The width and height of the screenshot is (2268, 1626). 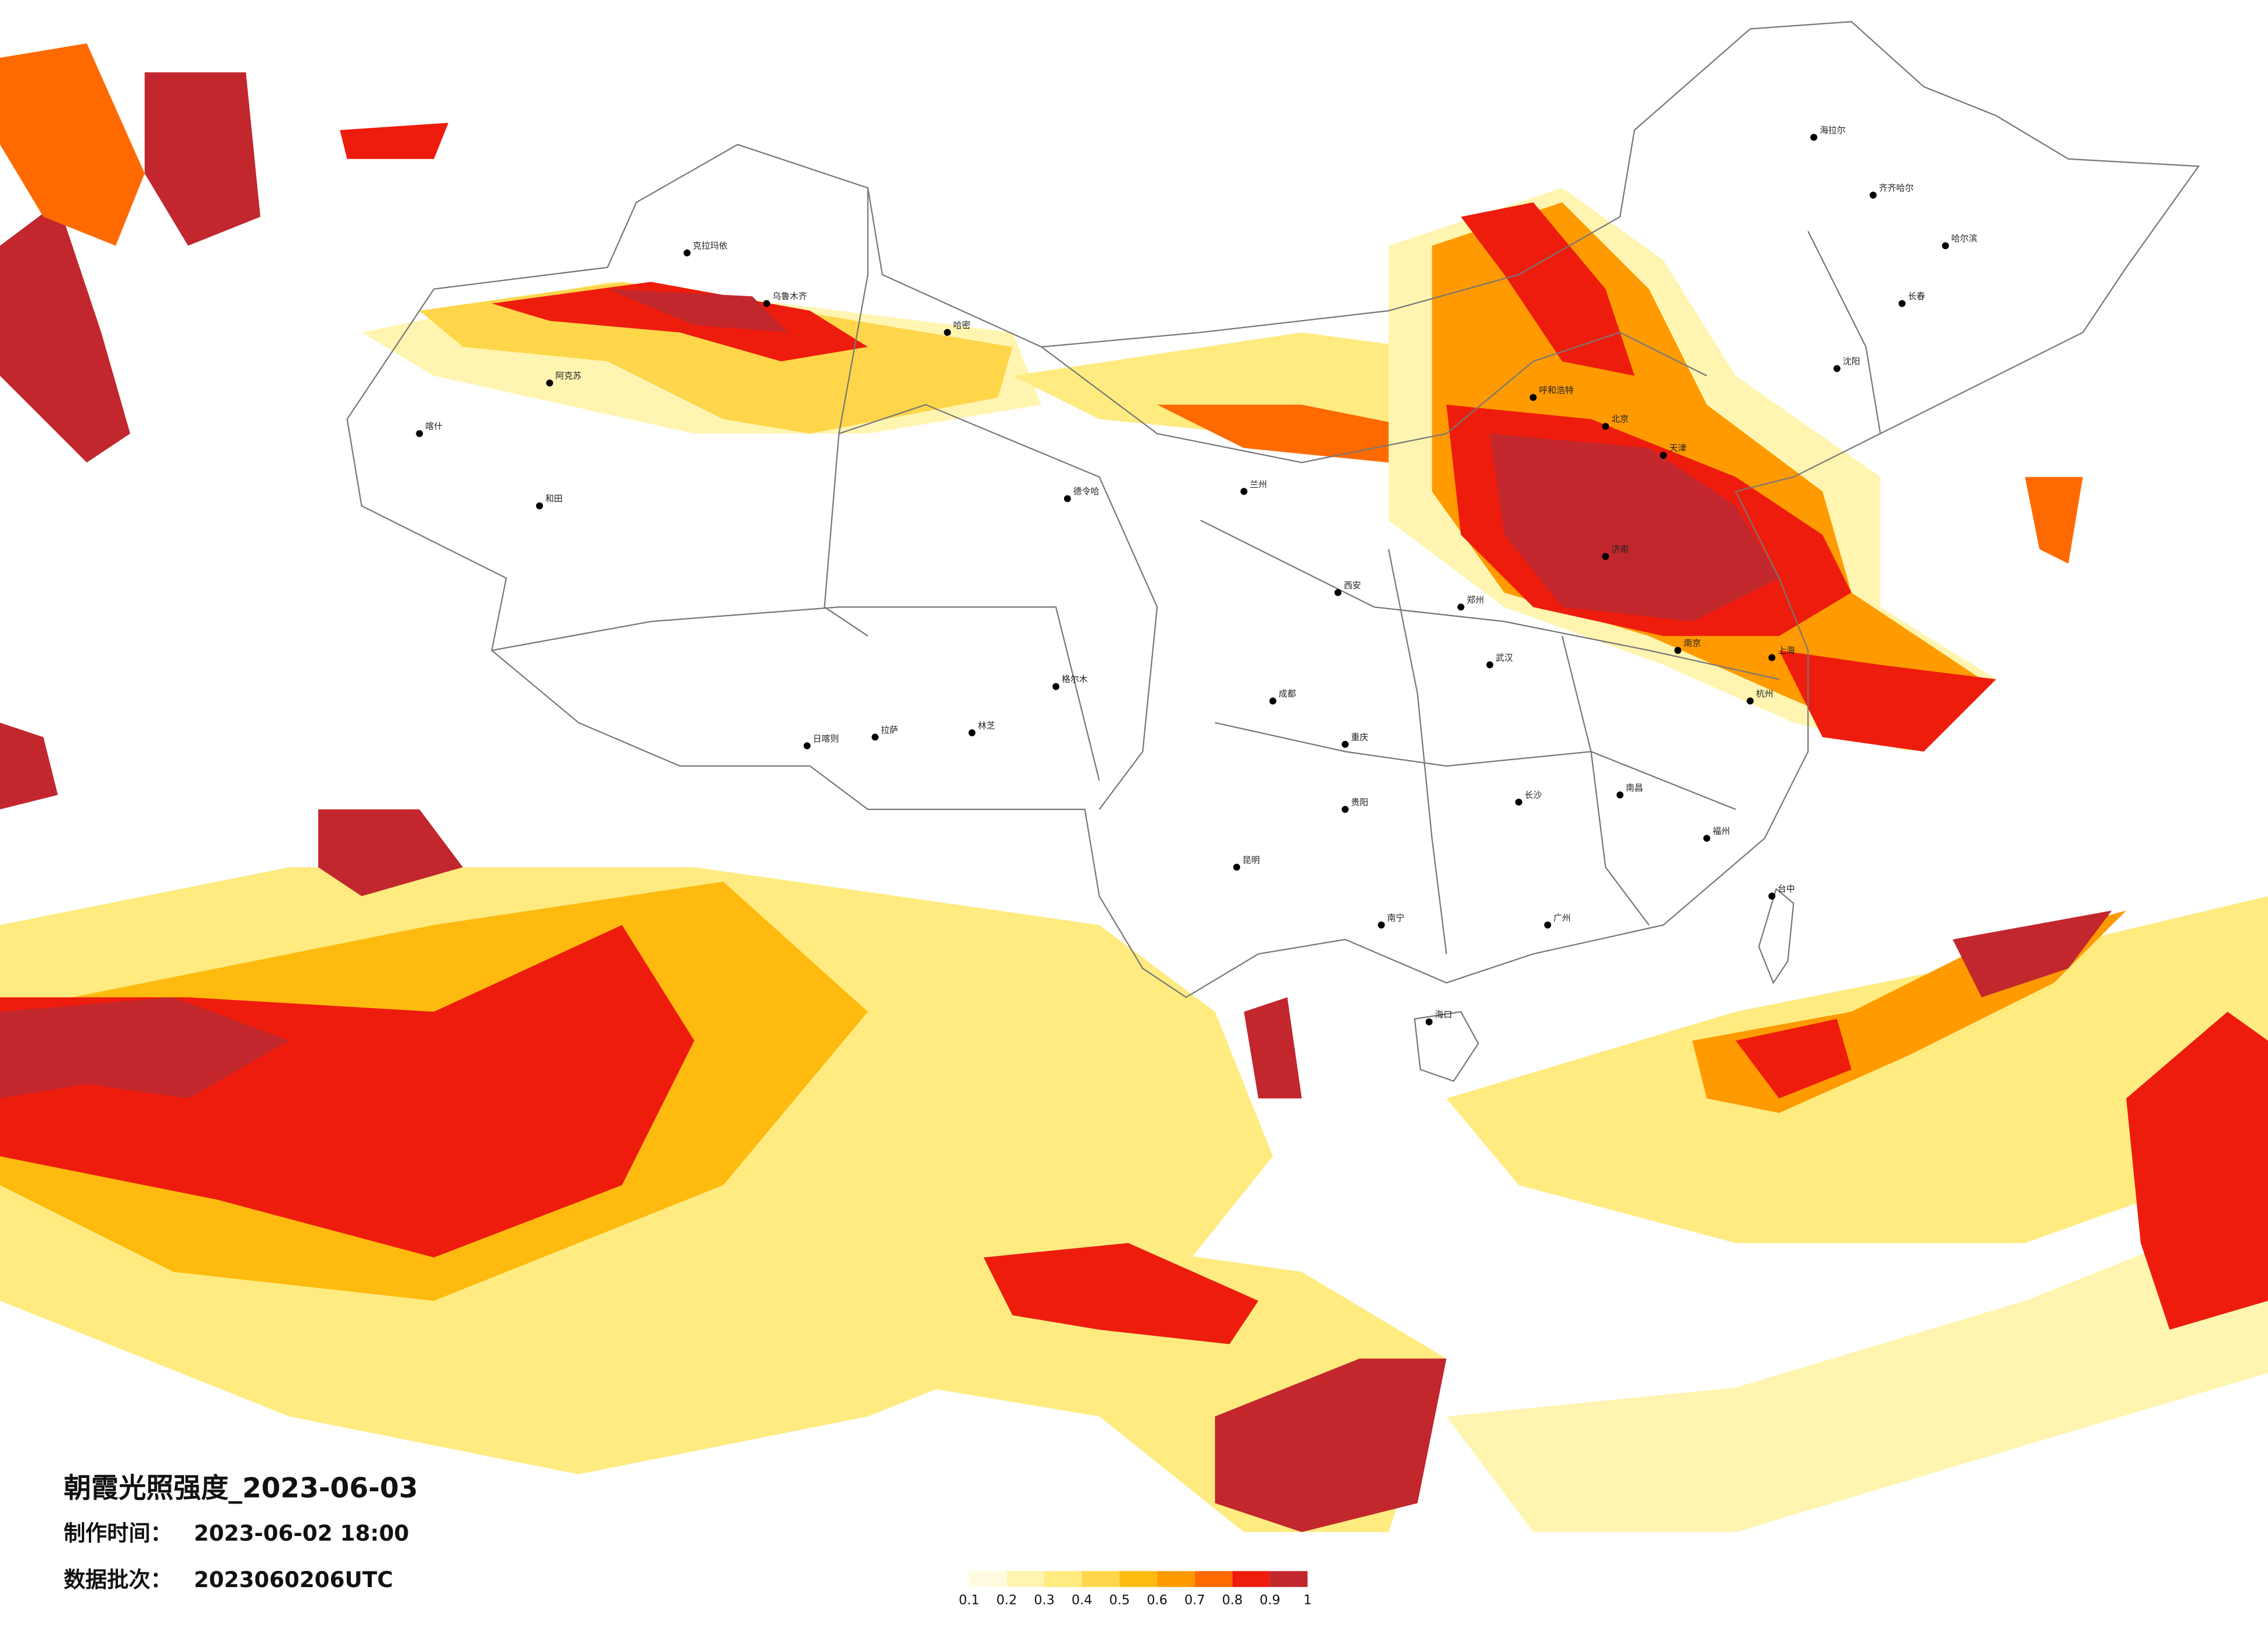 What do you see at coordinates (241, 1489) in the screenshot?
I see `map-title: 朝霞光照强度_2023-06-03` at bounding box center [241, 1489].